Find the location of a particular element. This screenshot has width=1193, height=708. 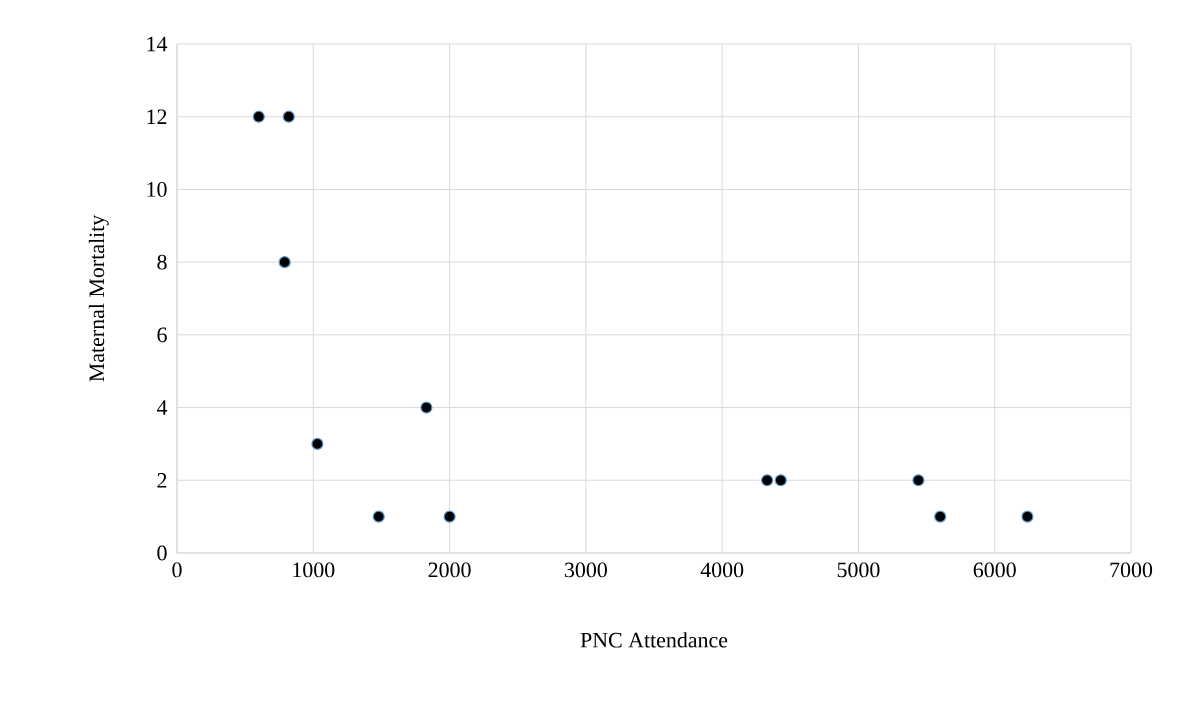

y-tick-label: 10 is located at coordinates (157, 189).